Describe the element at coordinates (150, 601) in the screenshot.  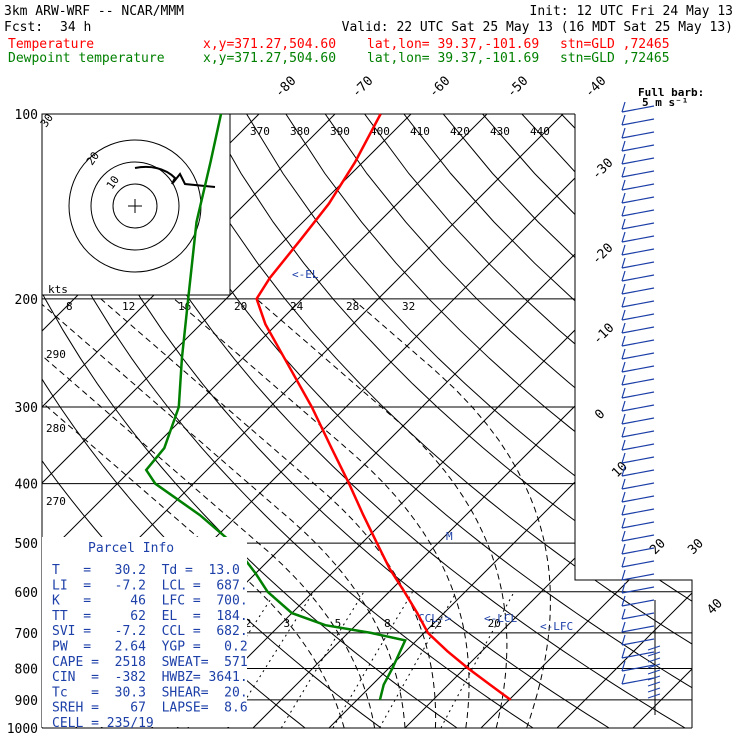
I see `parcel-row: K = 46 LFC = 700.` at that location.